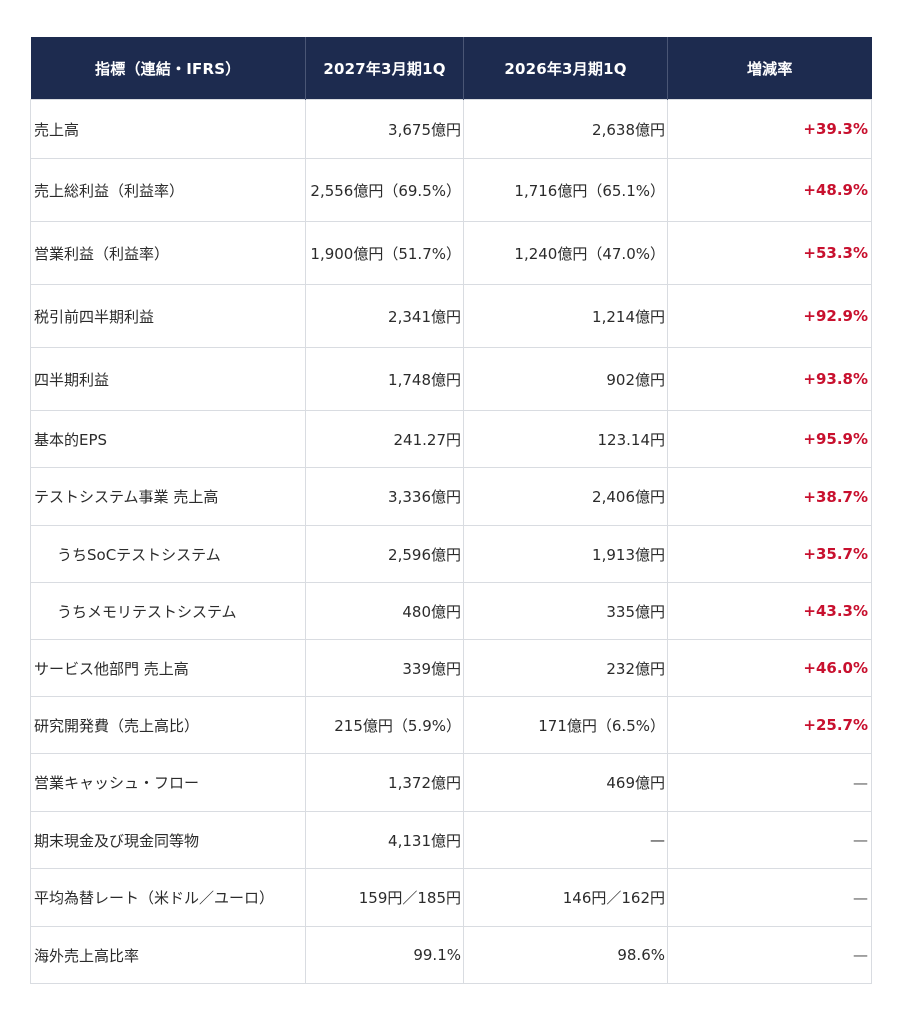 This screenshot has height=1024, width=901. I want to click on table-header: 指標（連結・IFRS） 2027年3月期1Q 2026年3月期1Q 増減率, so click(451, 68).